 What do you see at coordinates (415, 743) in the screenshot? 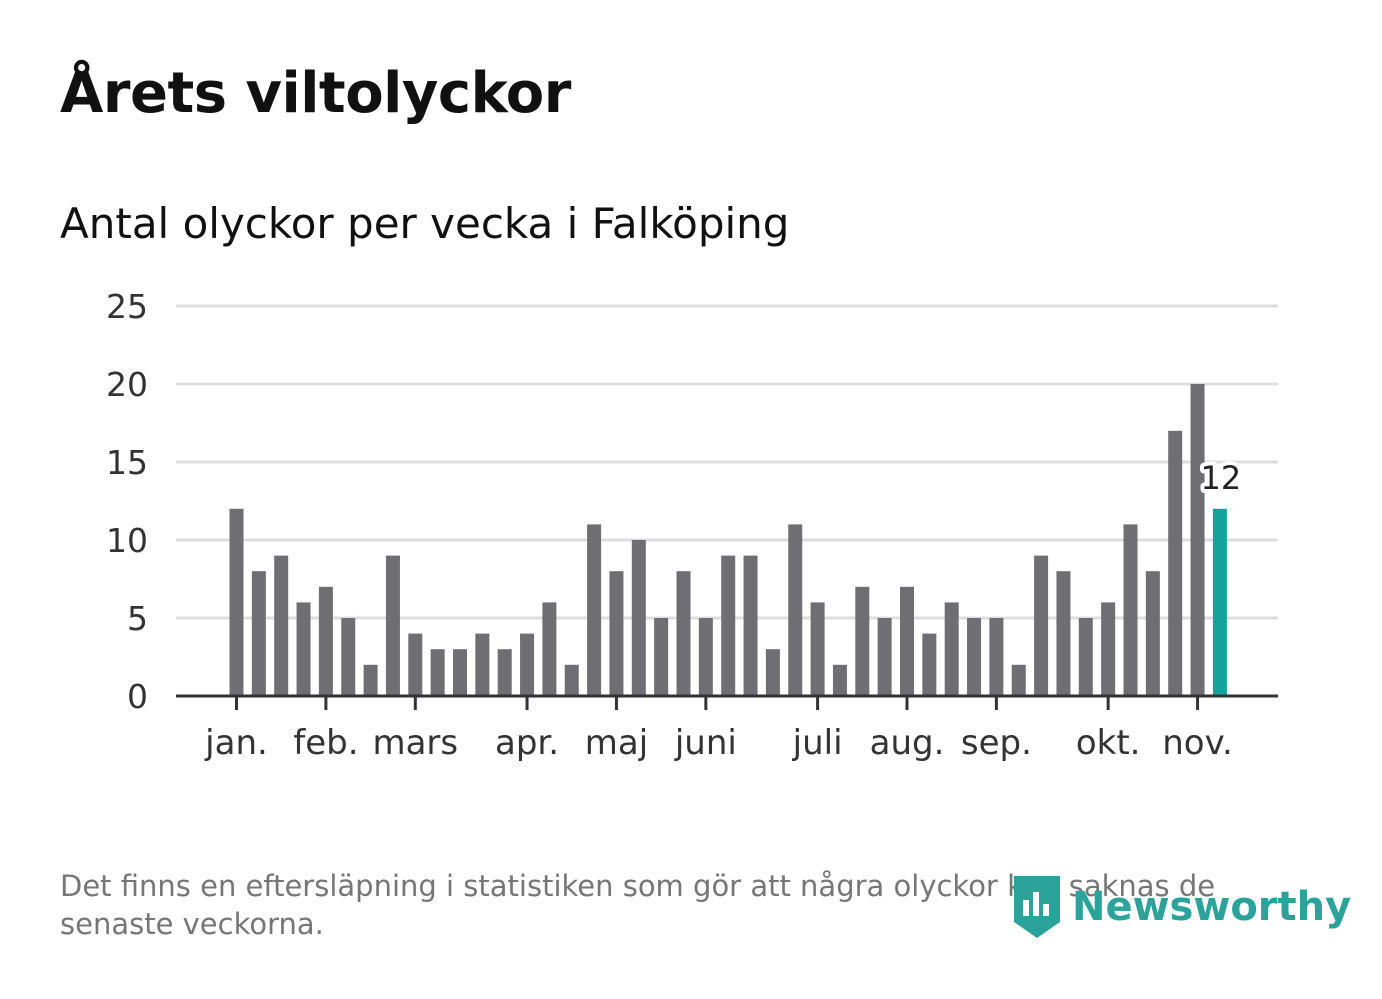
I see `x-tick-label: mars` at bounding box center [415, 743].